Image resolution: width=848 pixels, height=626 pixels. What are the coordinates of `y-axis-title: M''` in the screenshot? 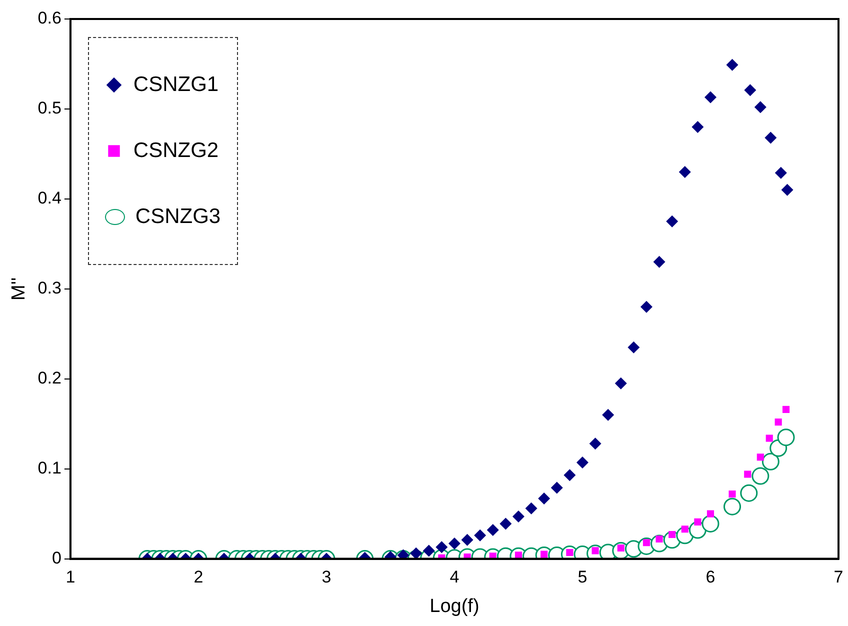 It's located at (19, 288).